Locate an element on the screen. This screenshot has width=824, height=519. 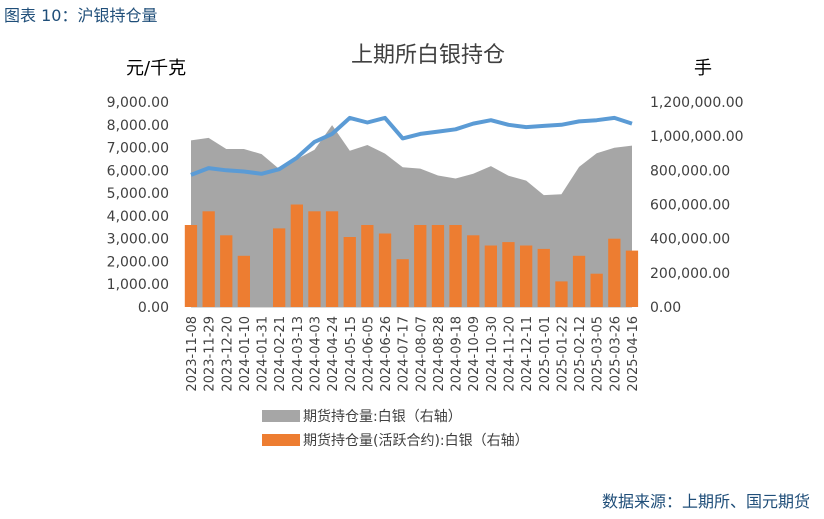
right-tick-label: 1,200,000.00 is located at coordinates (697, 103).